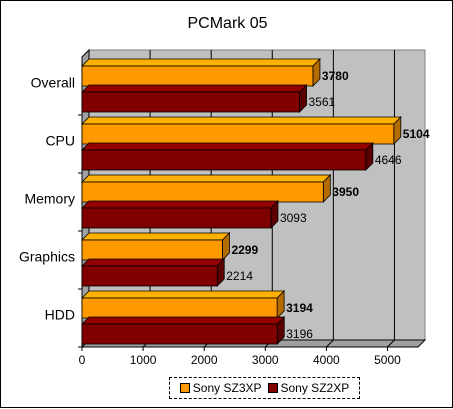 This screenshot has height=409, width=453. What do you see at coordinates (345, 192) in the screenshot?
I see `value-label-s0-c2: 3950` at bounding box center [345, 192].